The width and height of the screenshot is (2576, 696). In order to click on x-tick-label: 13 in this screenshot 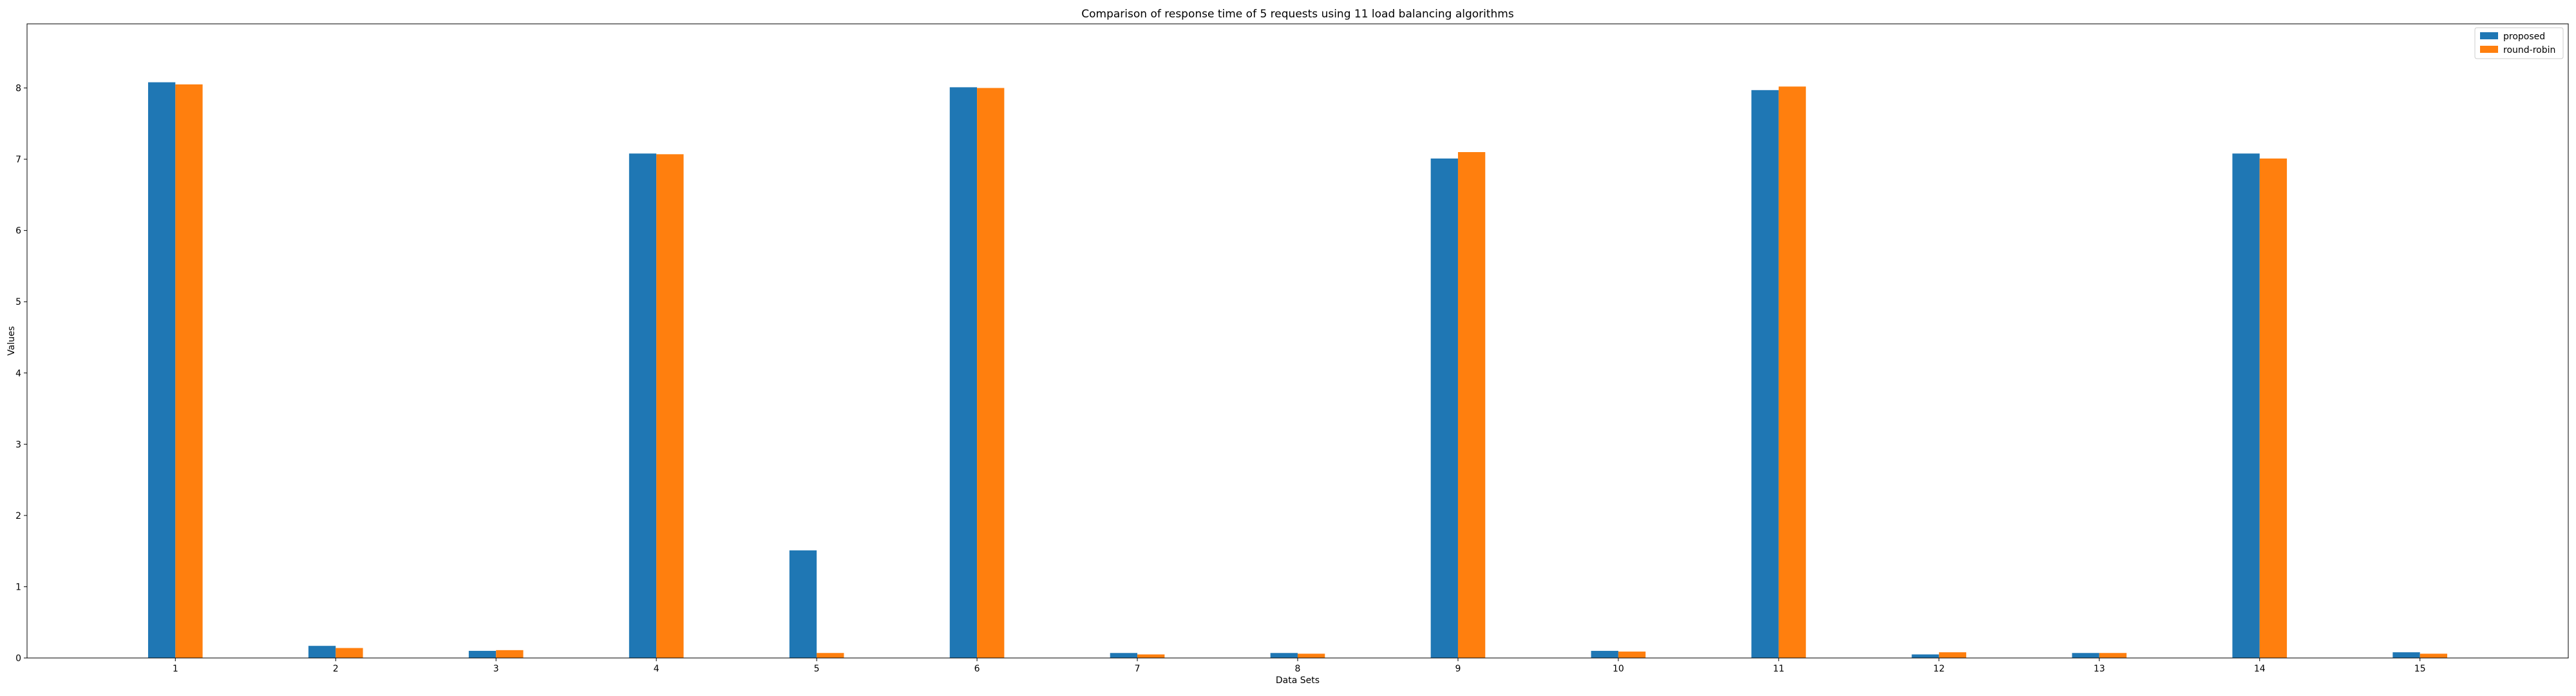, I will do `click(2099, 669)`.